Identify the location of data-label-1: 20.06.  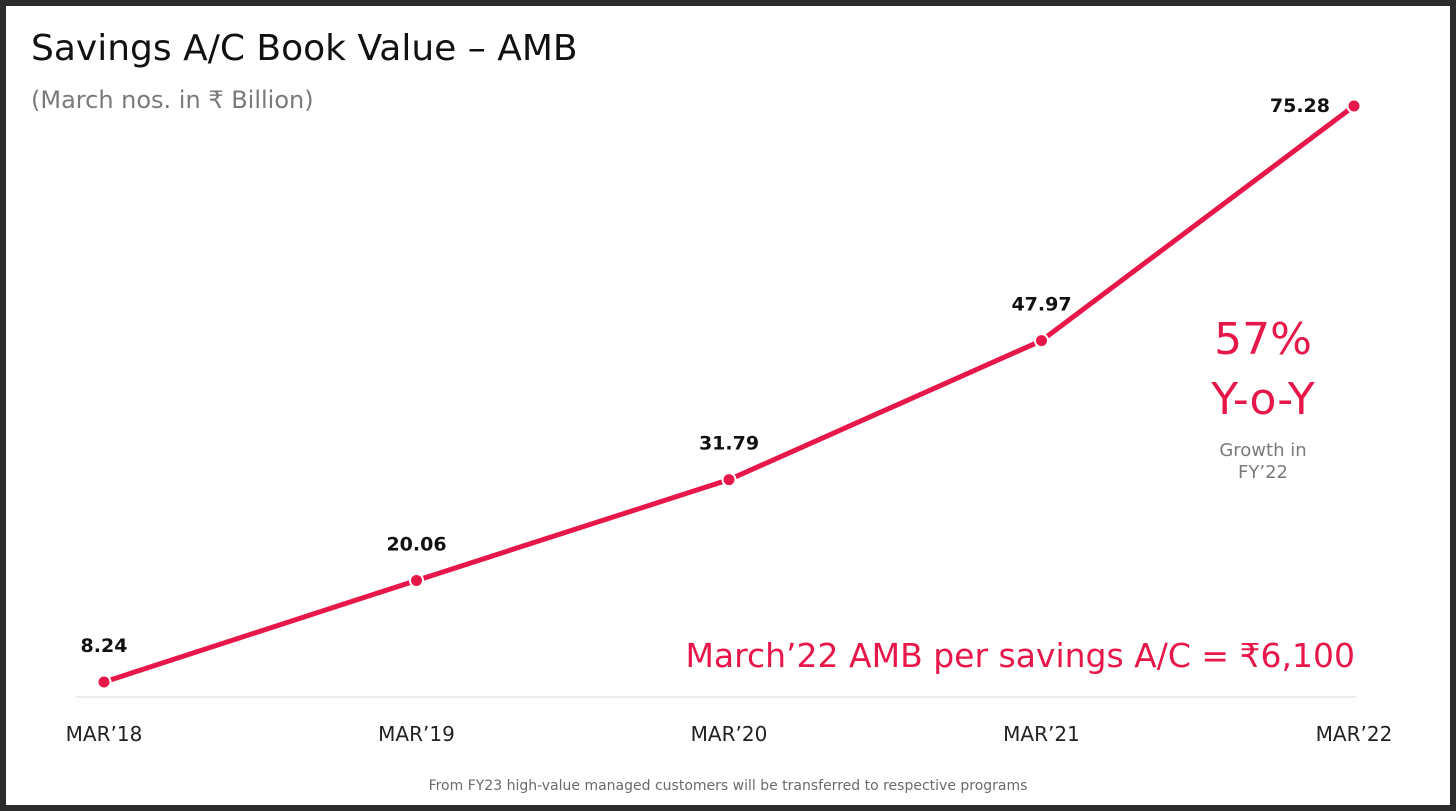
(416, 544).